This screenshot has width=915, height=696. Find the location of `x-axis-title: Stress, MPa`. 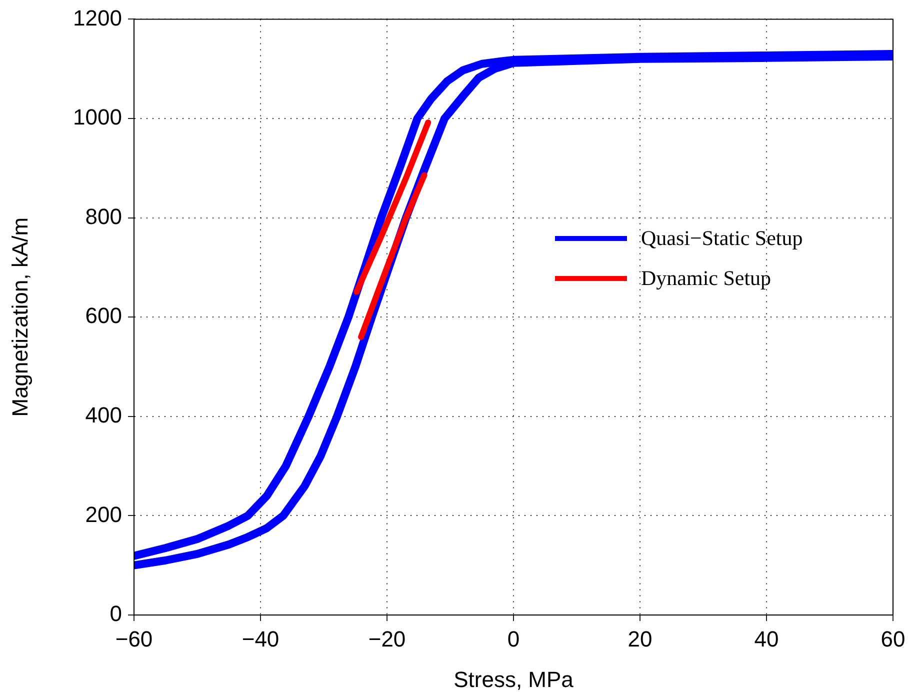

x-axis-title: Stress, MPa is located at coordinates (514, 679).